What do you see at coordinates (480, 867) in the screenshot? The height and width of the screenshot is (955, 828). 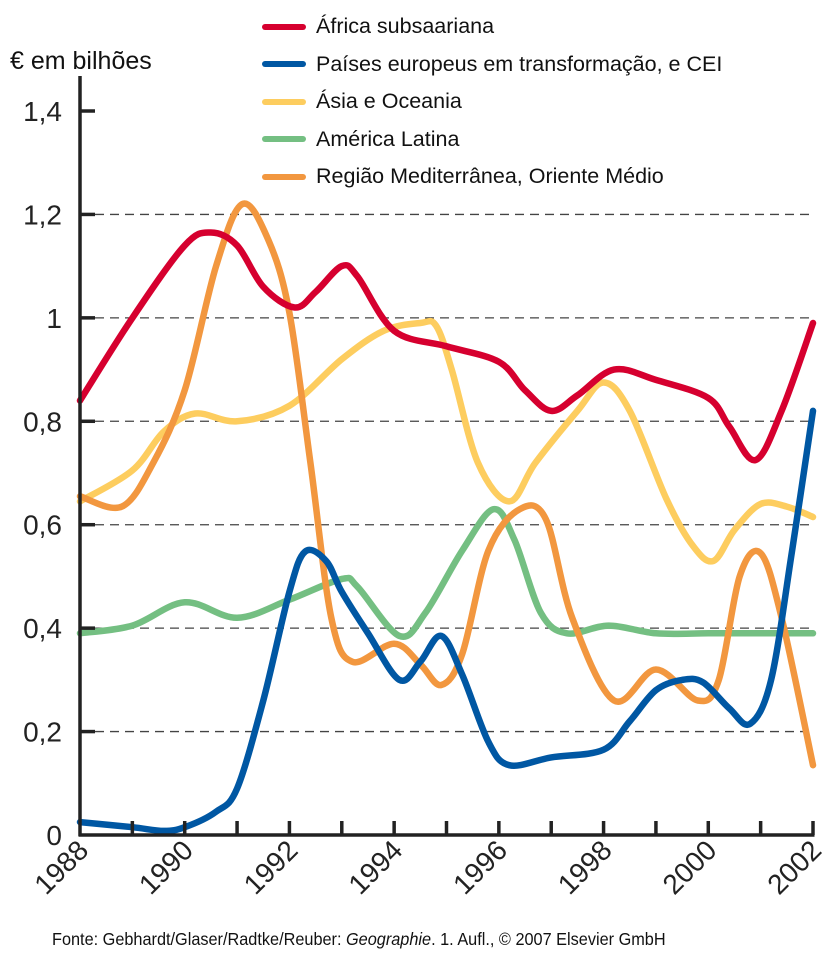 I see `x-tick-label: 1996` at bounding box center [480, 867].